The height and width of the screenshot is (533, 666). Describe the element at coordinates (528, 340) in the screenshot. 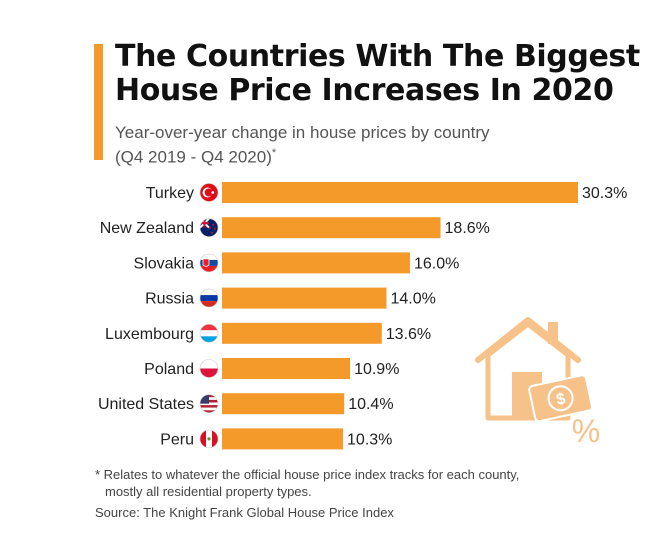

I see `house-roof-icon` at that location.